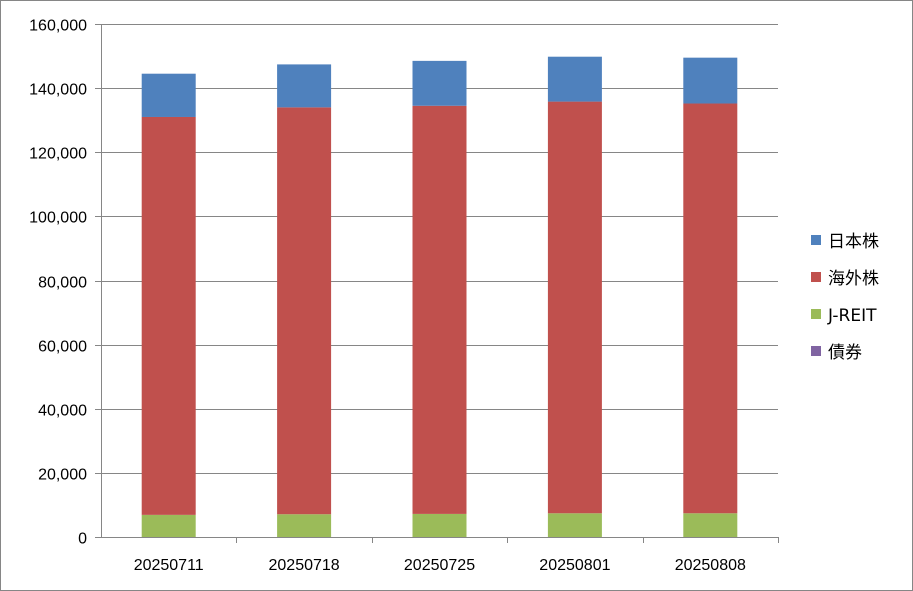  I want to click on legend-item: 日本株, so click(845, 242).